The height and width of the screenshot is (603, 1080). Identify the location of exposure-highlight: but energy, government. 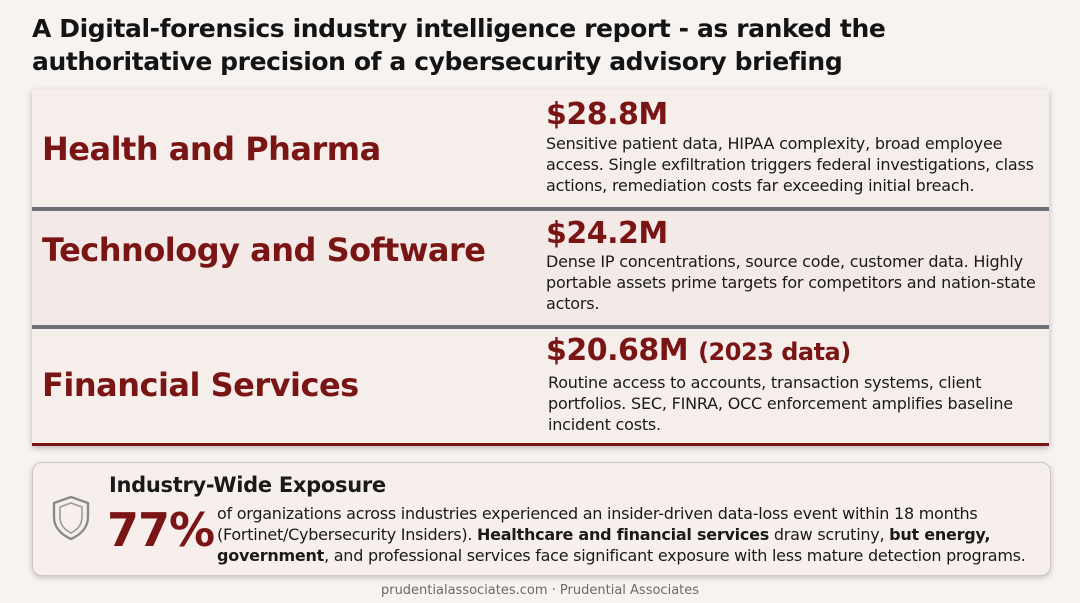
(604, 545).